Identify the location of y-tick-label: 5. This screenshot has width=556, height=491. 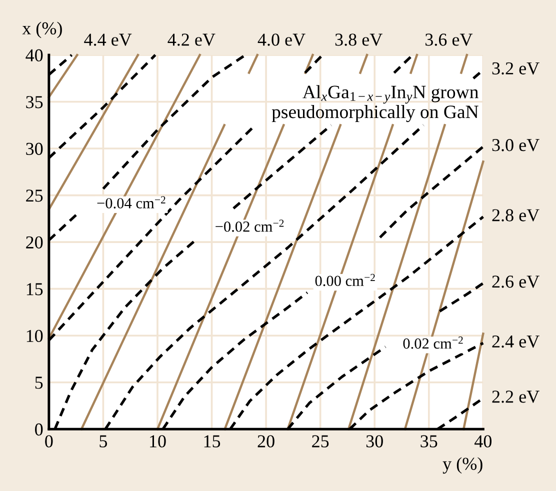
(39, 382).